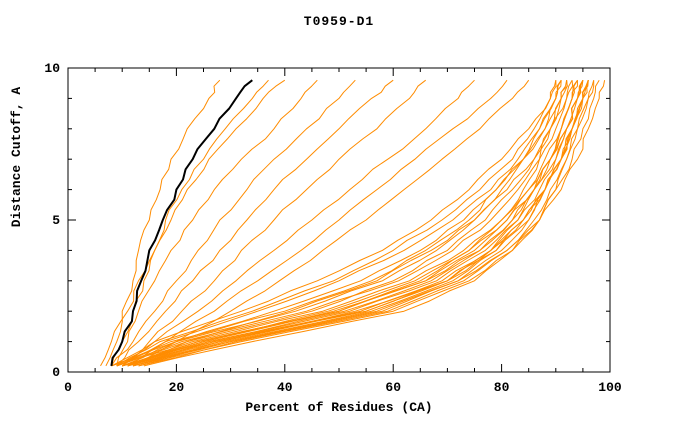  I want to click on x-tick-label: 60, so click(393, 387).